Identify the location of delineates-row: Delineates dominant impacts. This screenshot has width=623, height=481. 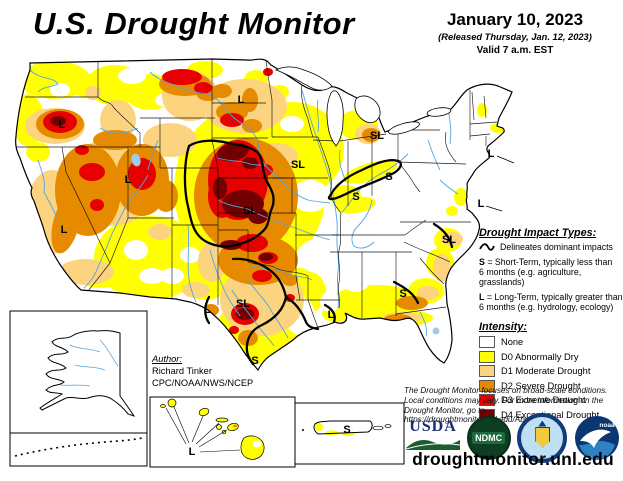
(551, 247).